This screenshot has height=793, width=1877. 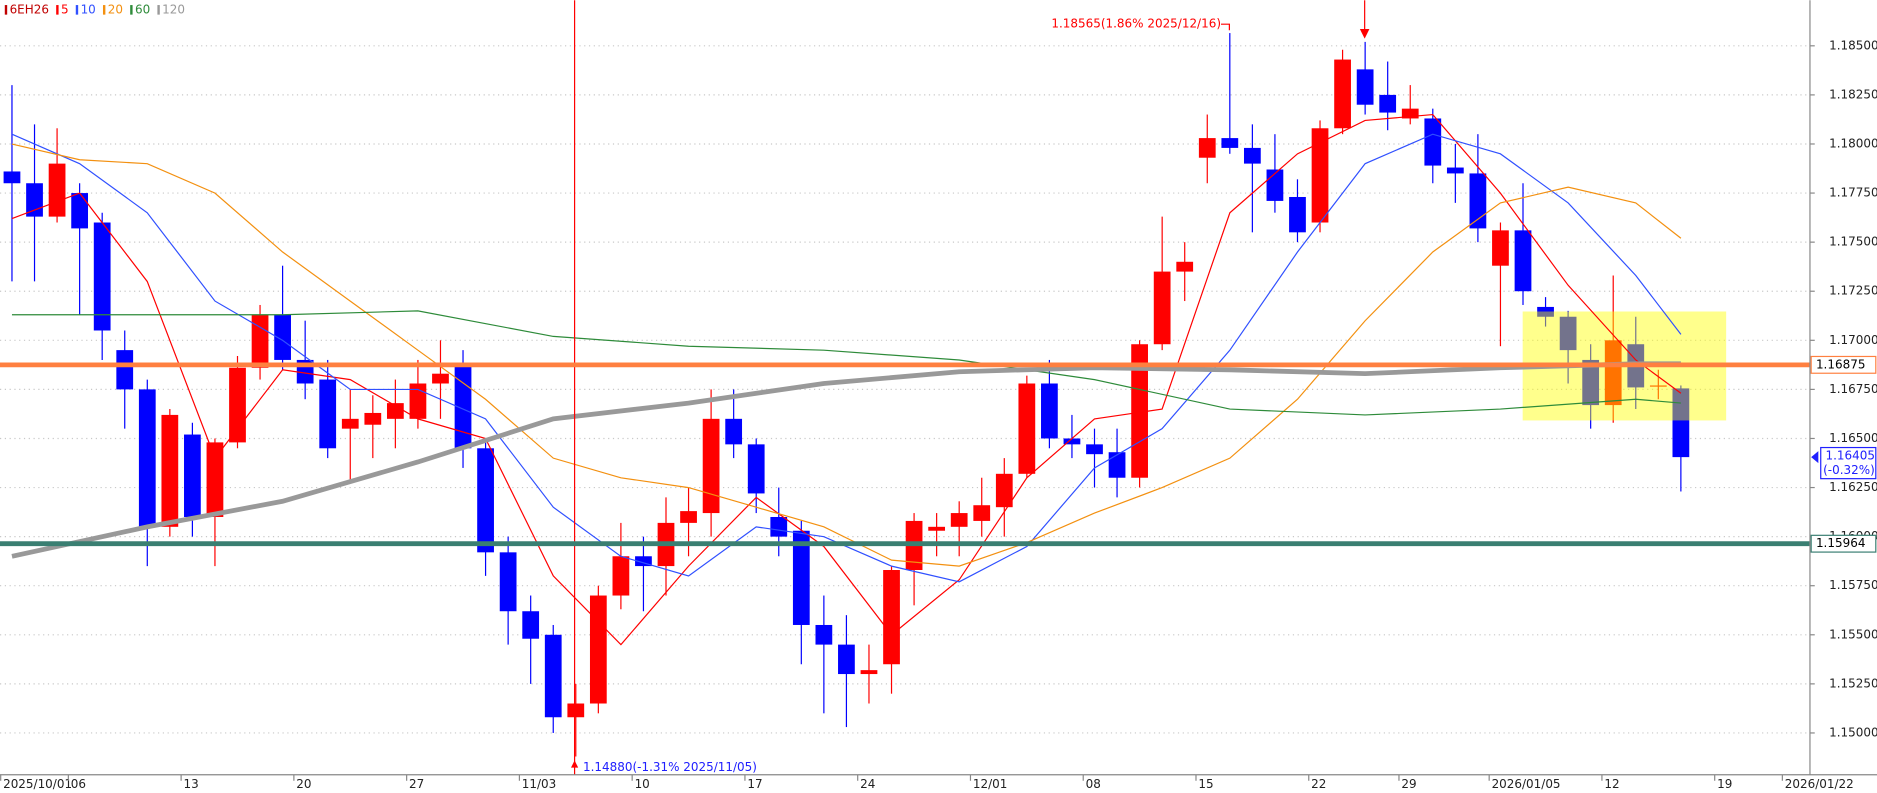 What do you see at coordinates (65, 9) in the screenshot?
I see `legend-label: 5` at bounding box center [65, 9].